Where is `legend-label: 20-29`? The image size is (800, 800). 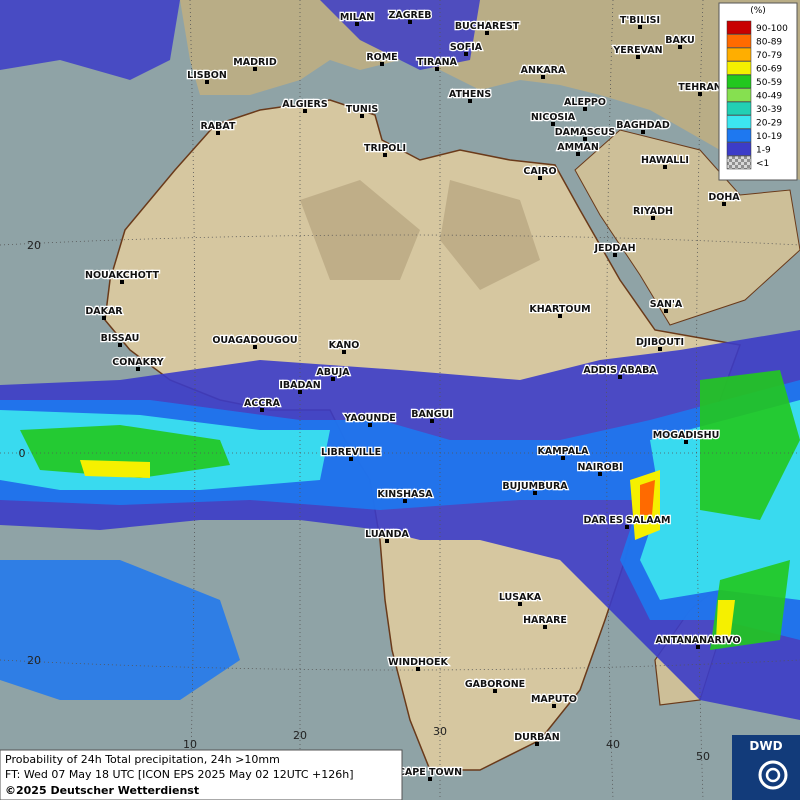
legend-label: 20-29 is located at coordinates (769, 124).